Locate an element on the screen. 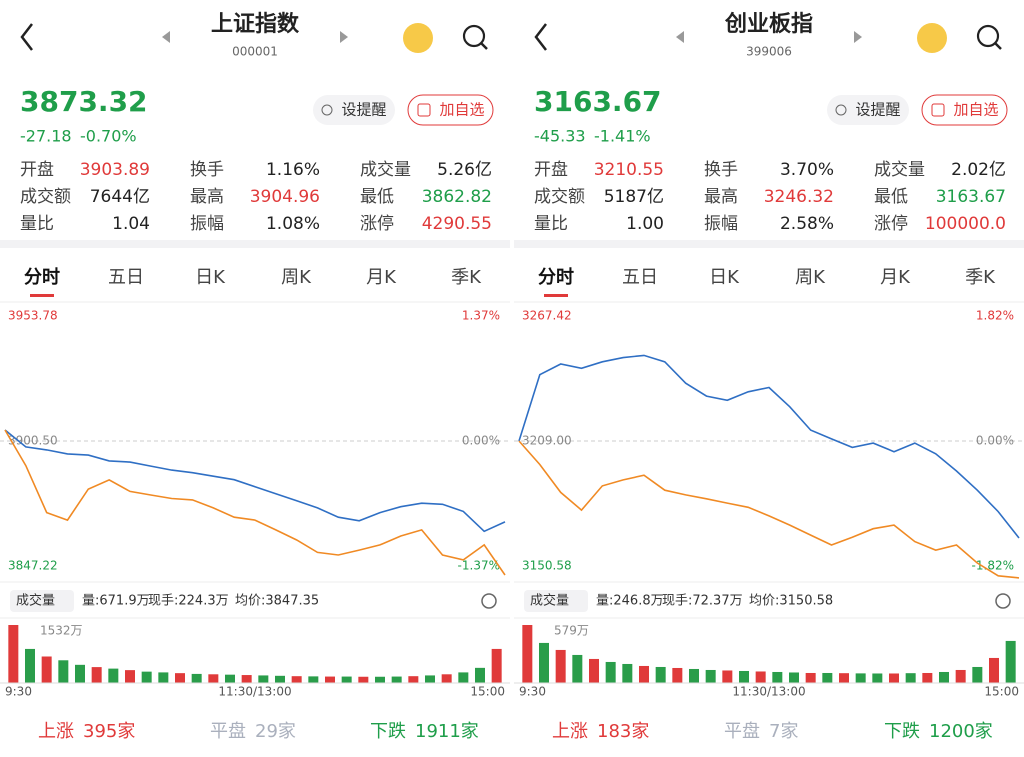 The width and height of the screenshot is (1024, 757). separator is located at coordinates (255, 244).